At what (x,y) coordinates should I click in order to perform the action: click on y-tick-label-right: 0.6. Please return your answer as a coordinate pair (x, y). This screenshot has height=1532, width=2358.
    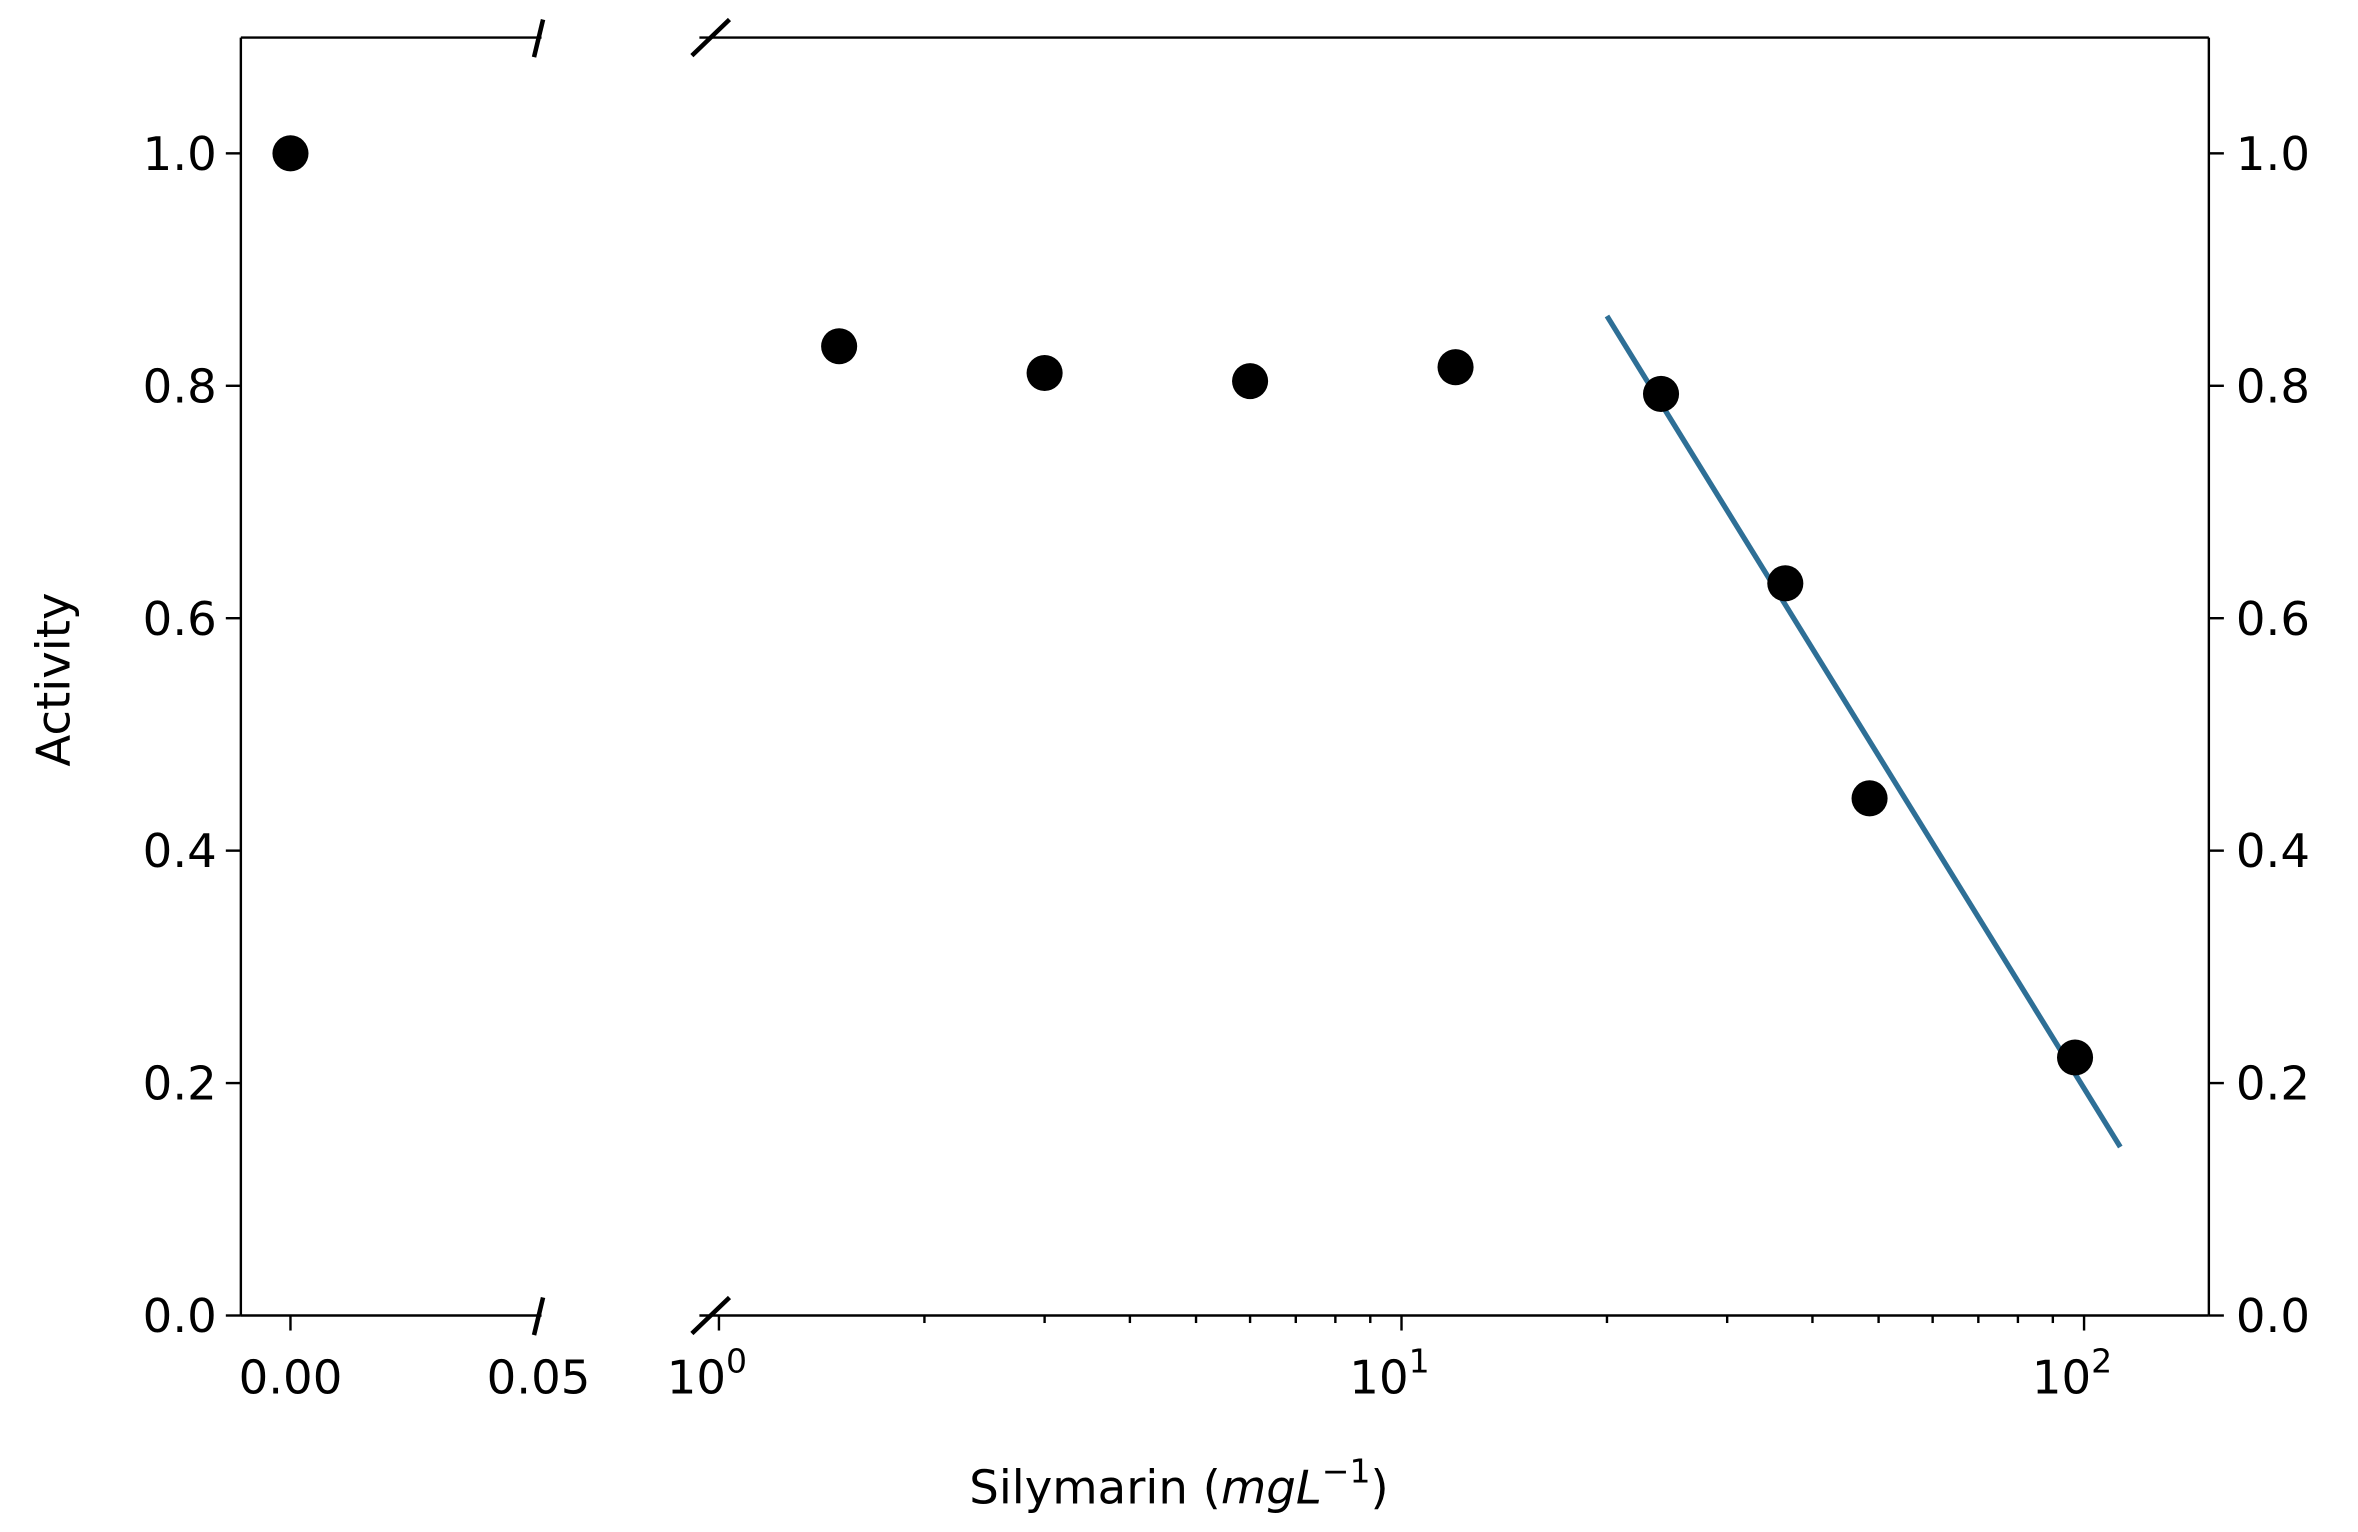
    Looking at the image, I should click on (2273, 619).